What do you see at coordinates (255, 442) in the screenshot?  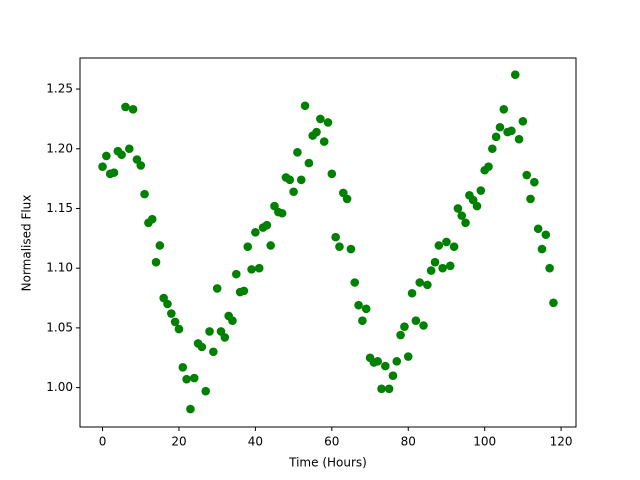 I see `x-tick-label: 40` at bounding box center [255, 442].